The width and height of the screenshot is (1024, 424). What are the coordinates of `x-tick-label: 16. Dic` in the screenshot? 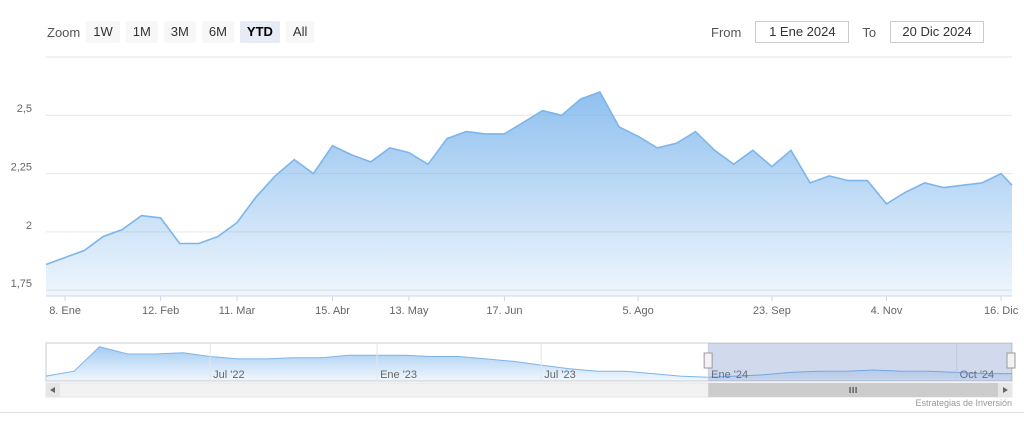 It's located at (1001, 311).